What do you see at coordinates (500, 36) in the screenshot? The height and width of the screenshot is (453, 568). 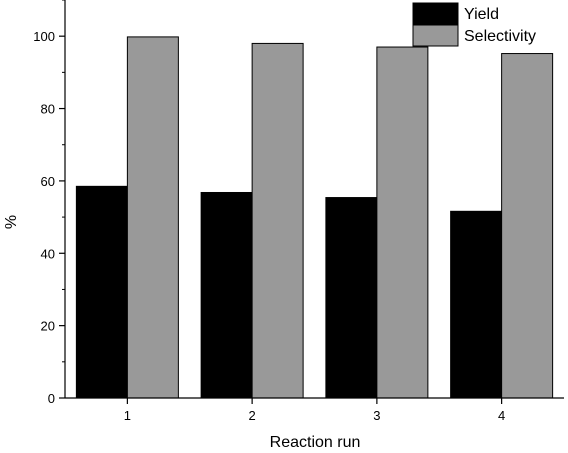 I see `legend-label-selectivity: Selectivity` at bounding box center [500, 36].